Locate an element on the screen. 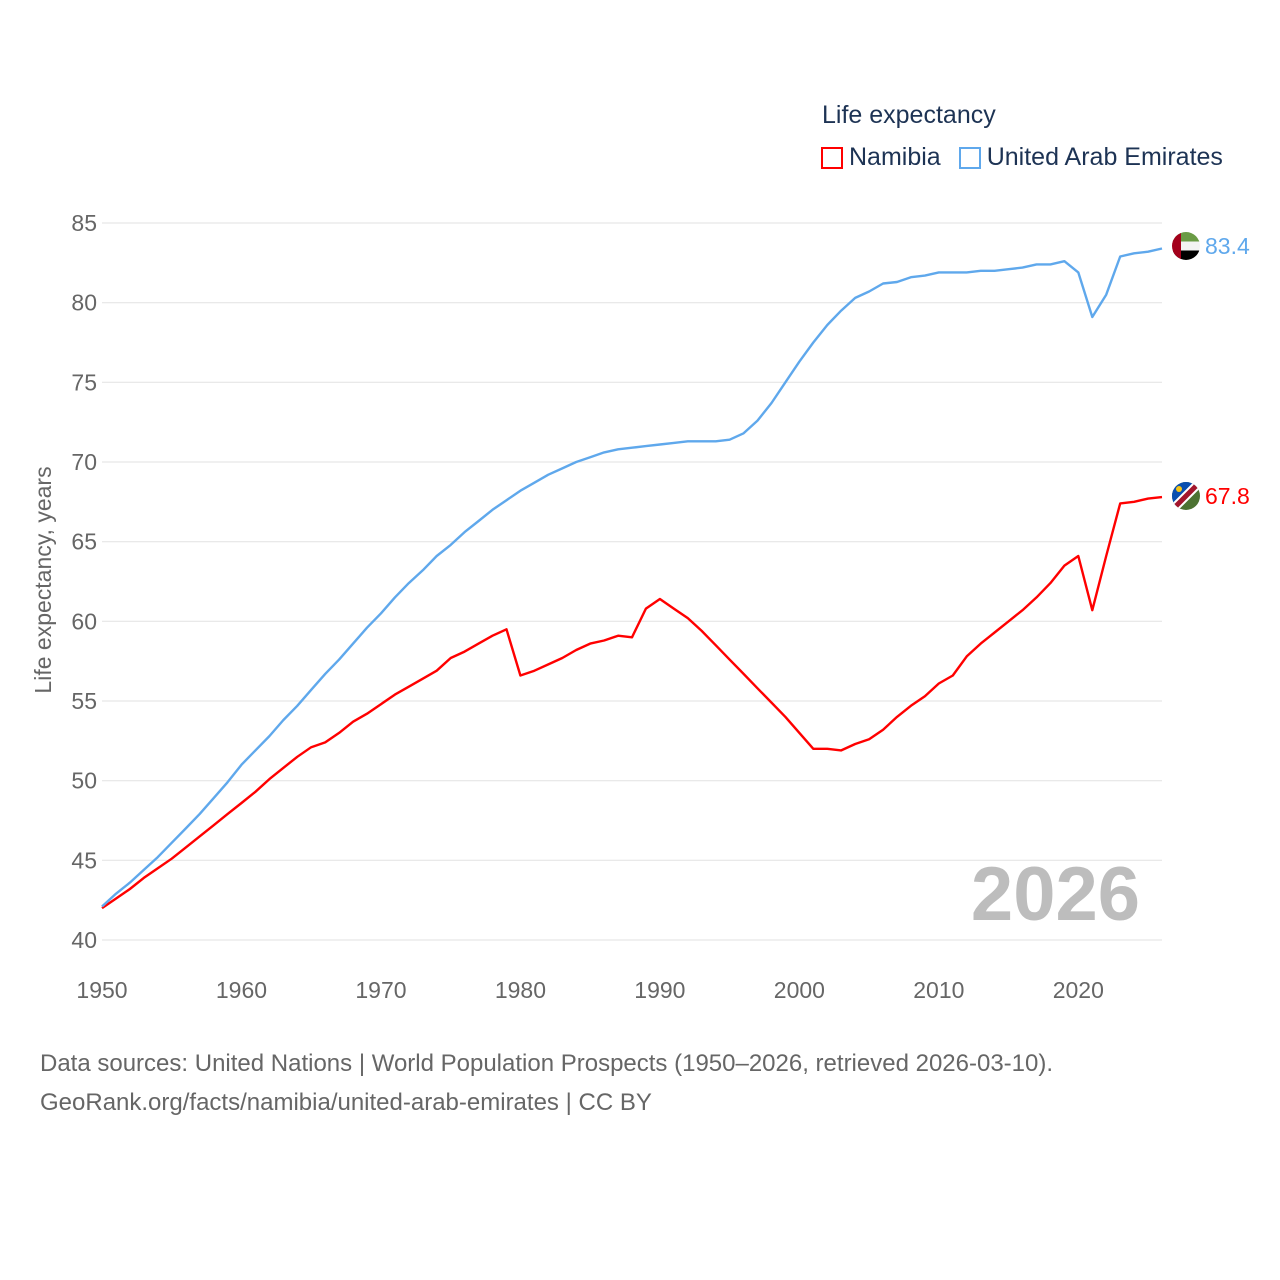 Image resolution: width=1280 pixels, height=1280 pixels. legend-item-uae: United Arab Emirates is located at coordinates (1090, 157).